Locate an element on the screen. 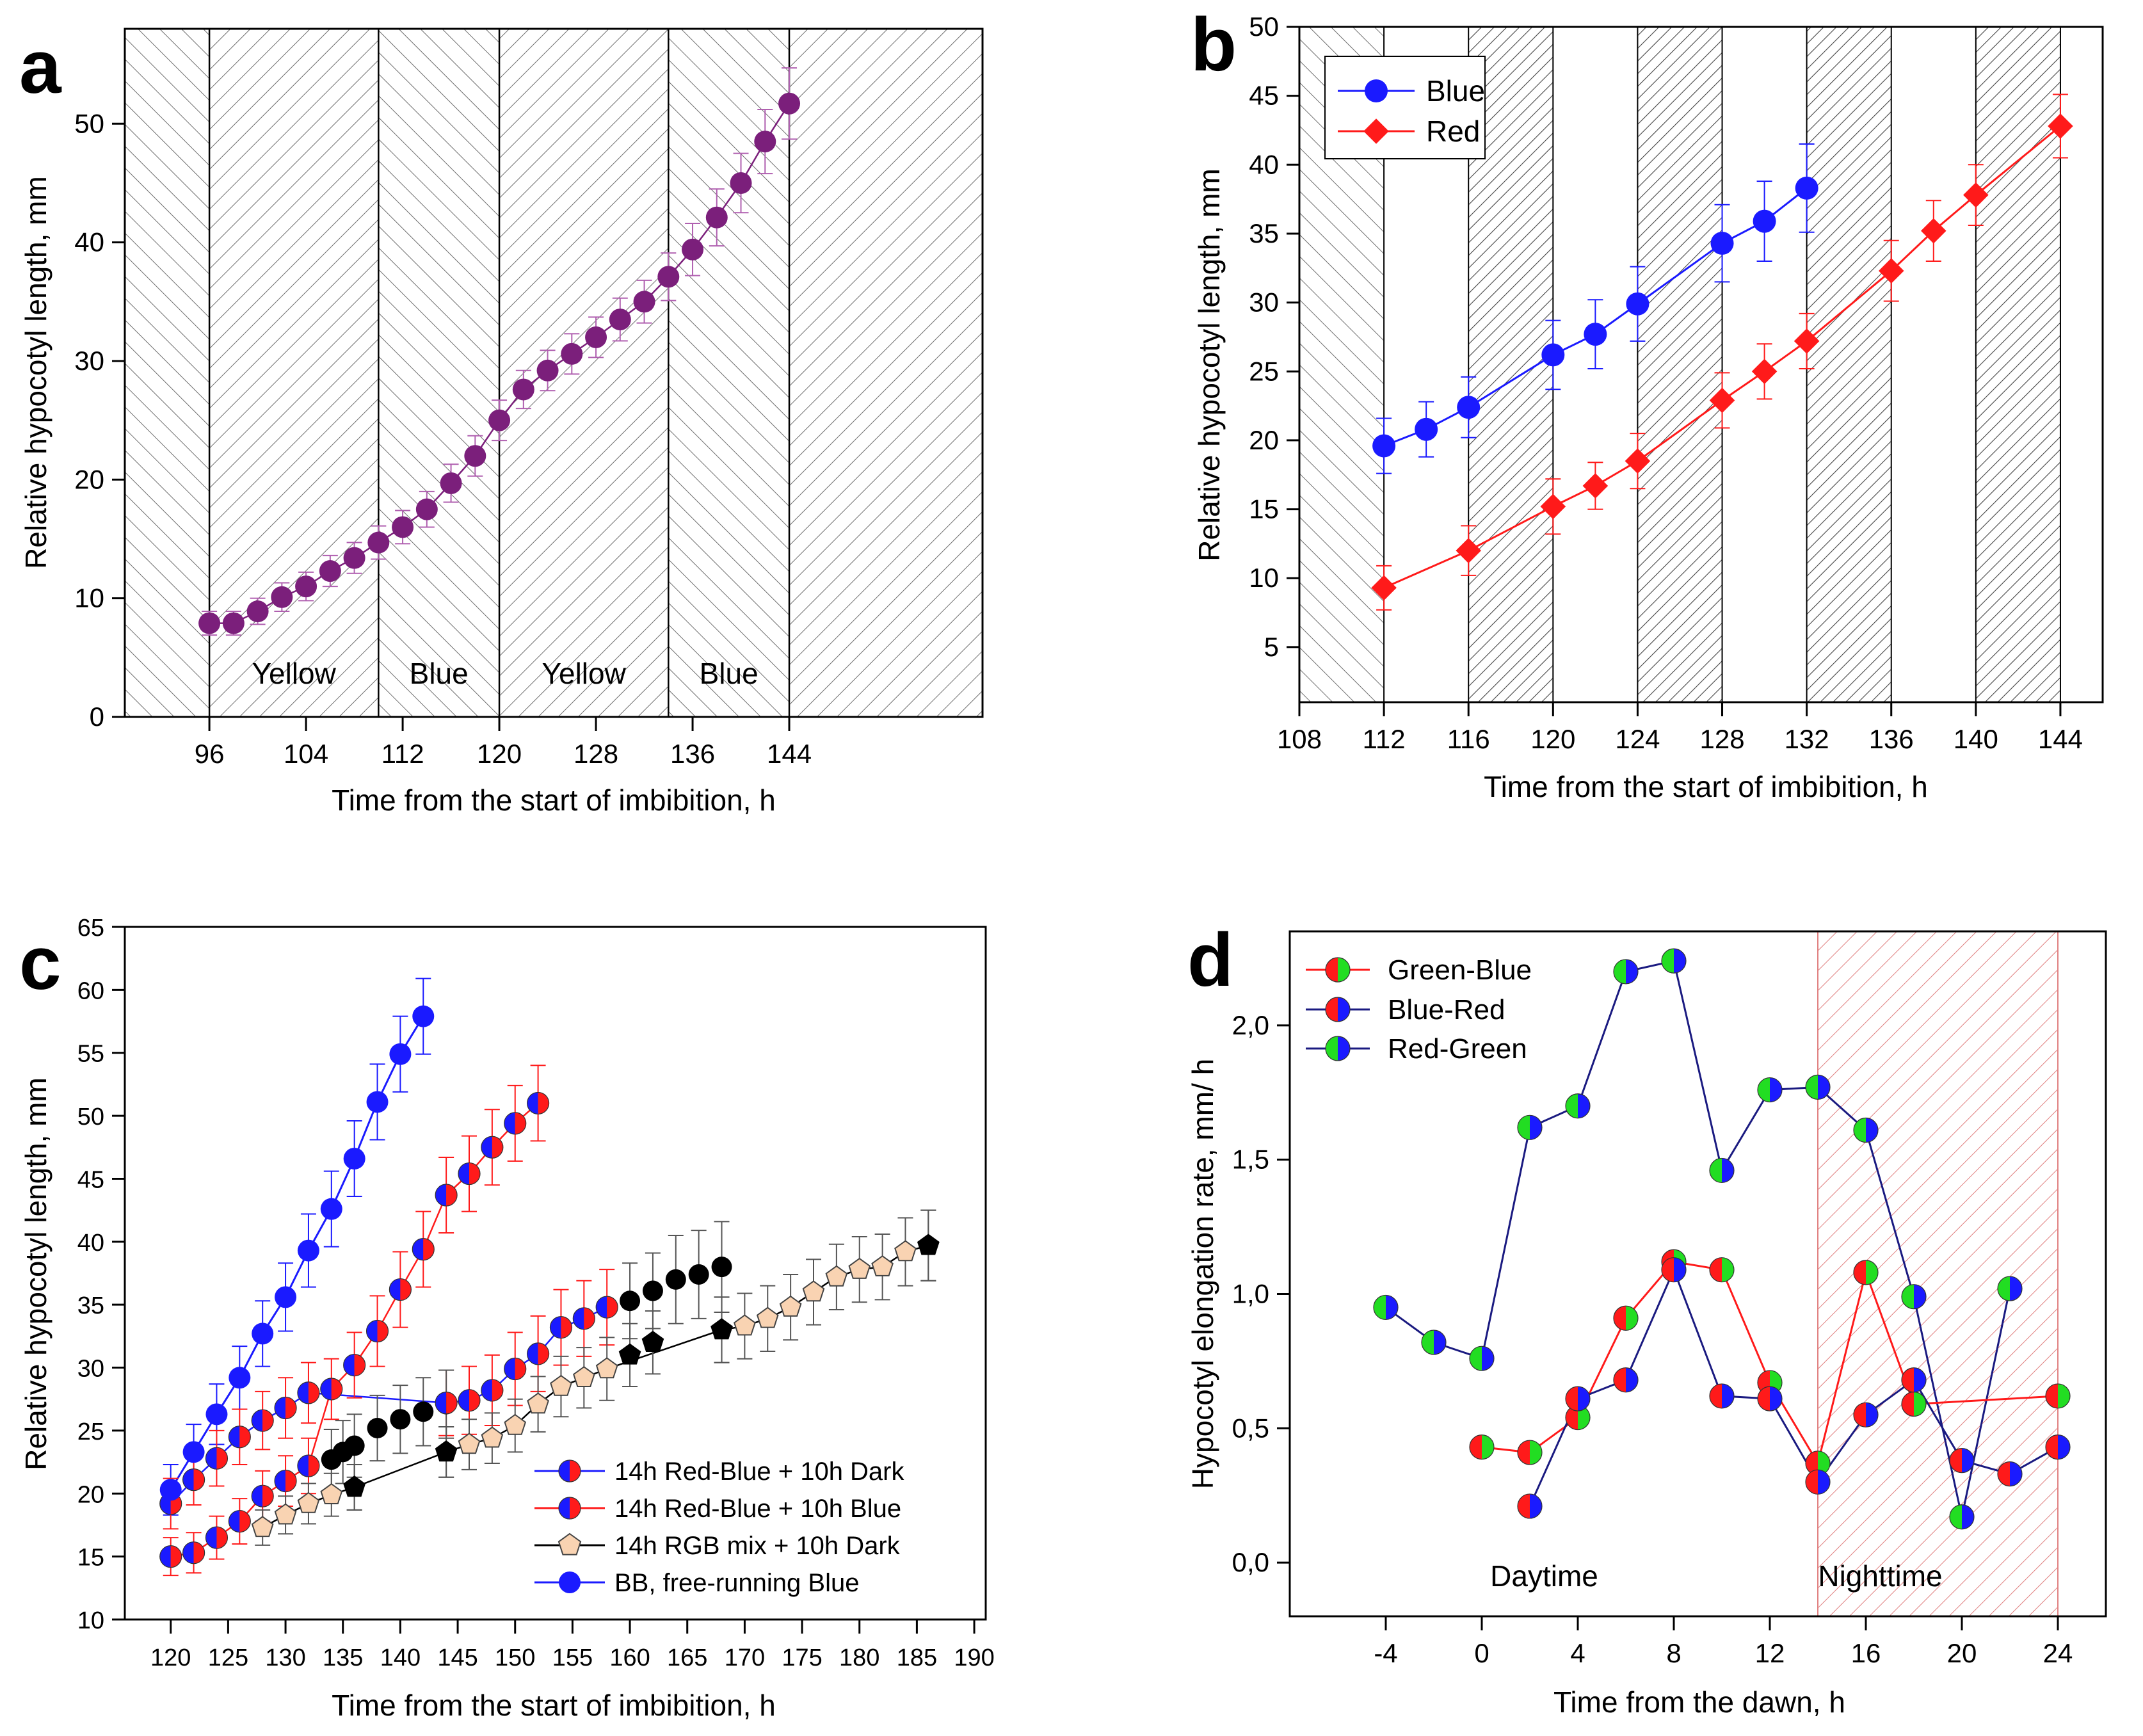 Image resolution: width=2143 pixels, height=1736 pixels. panel-d-ytick-label: 0,0 is located at coordinates (1250, 1562).